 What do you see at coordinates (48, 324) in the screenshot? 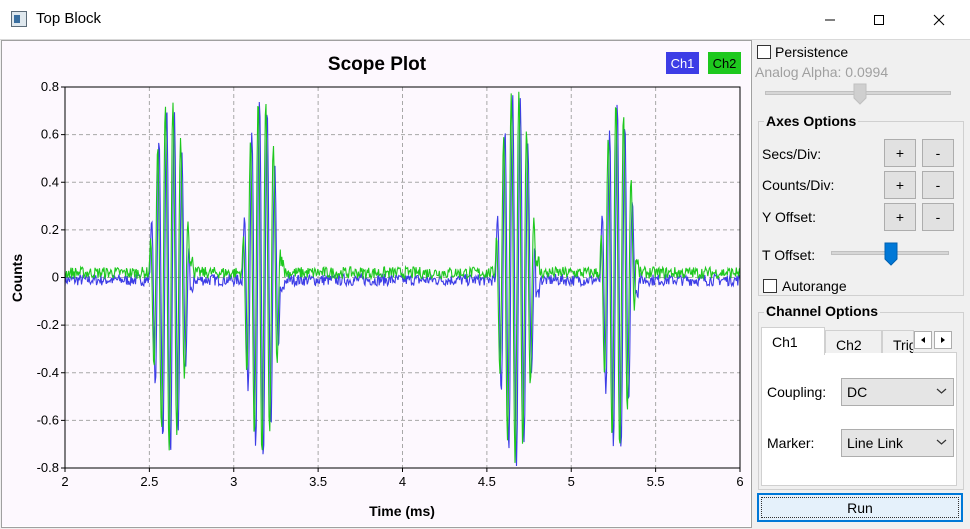
I see `y-tick-label: -0.2` at bounding box center [48, 324].